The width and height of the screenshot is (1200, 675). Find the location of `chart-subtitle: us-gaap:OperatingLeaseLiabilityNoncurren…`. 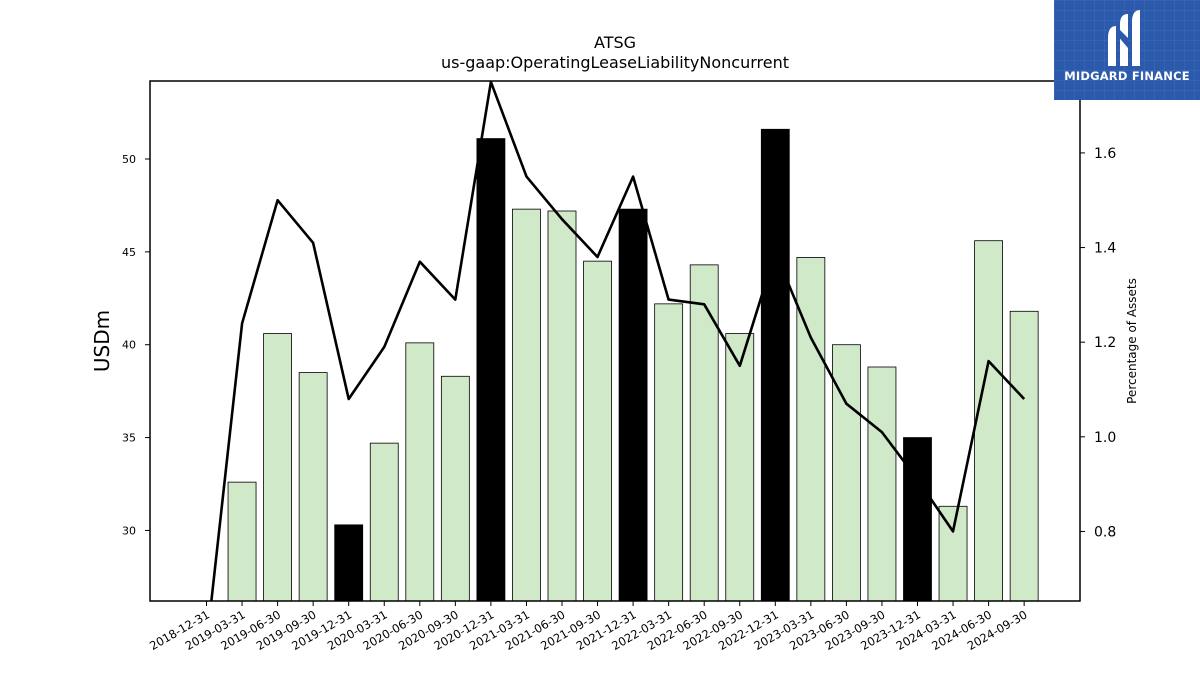

chart-subtitle: us-gaap:OperatingLeaseLiabilityNoncurren… is located at coordinates (615, 62).